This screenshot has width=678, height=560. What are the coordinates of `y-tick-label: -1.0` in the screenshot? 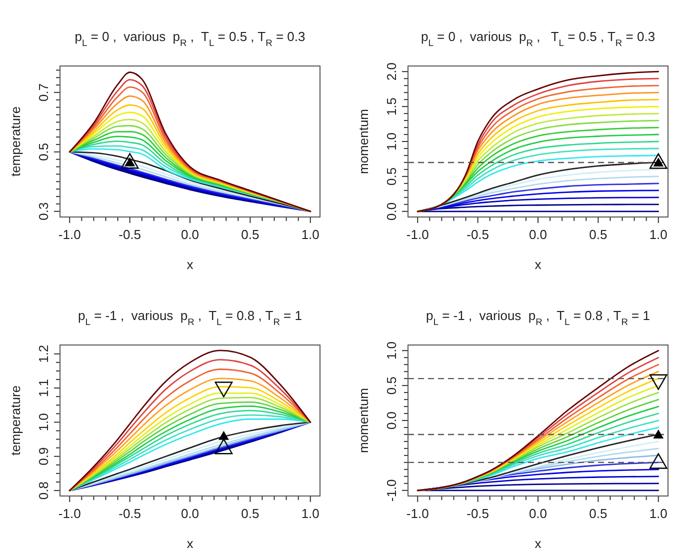 It's located at (391, 490).